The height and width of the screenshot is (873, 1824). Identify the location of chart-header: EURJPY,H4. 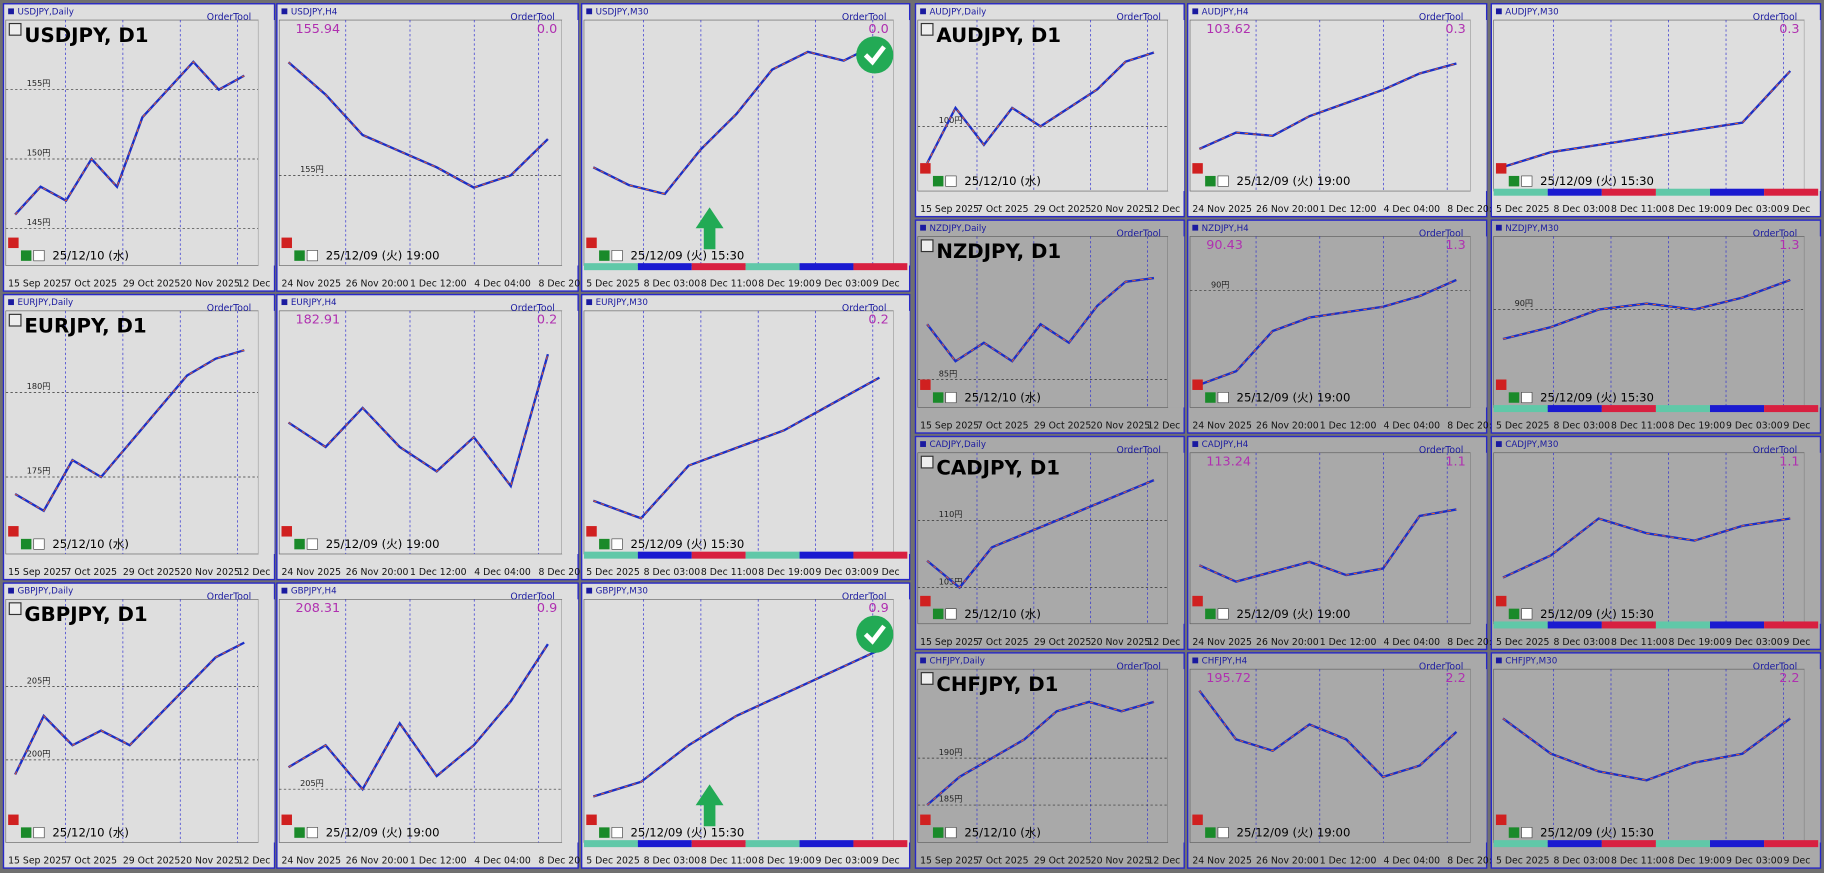
(314, 303).